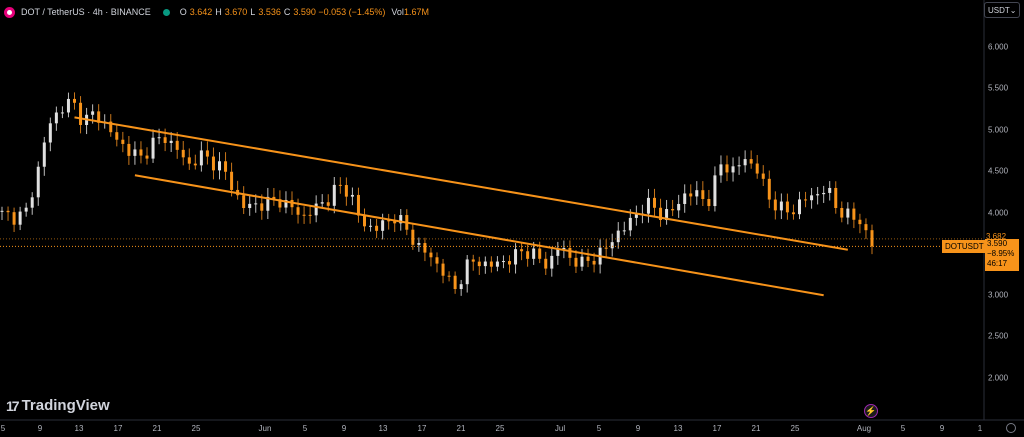  Describe the element at coordinates (397, 12) in the screenshot. I see `volume-key: Vol` at that location.